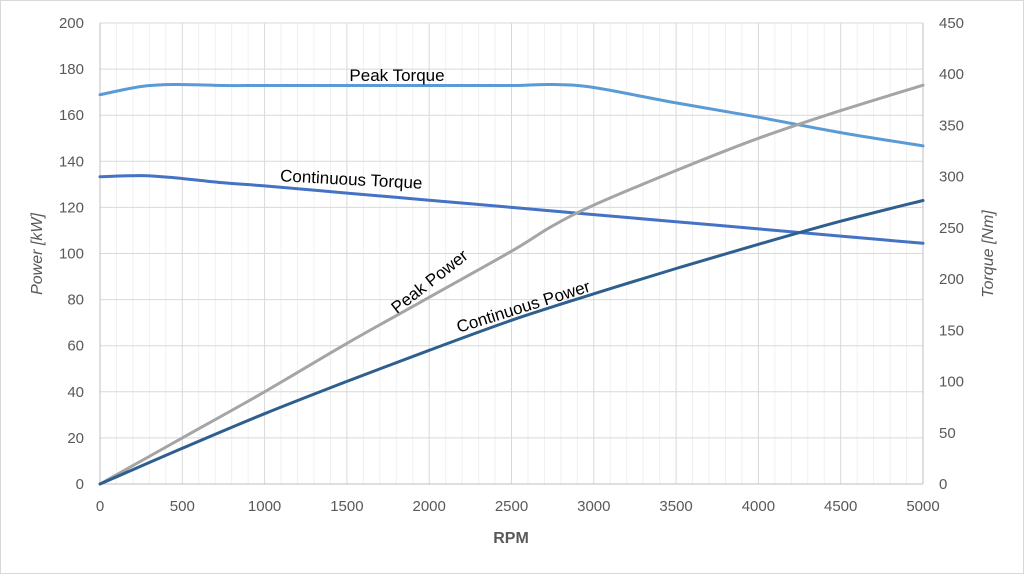 This screenshot has height=574, width=1024. What do you see at coordinates (951, 23) in the screenshot?
I see `y-right-tick-label: 450` at bounding box center [951, 23].